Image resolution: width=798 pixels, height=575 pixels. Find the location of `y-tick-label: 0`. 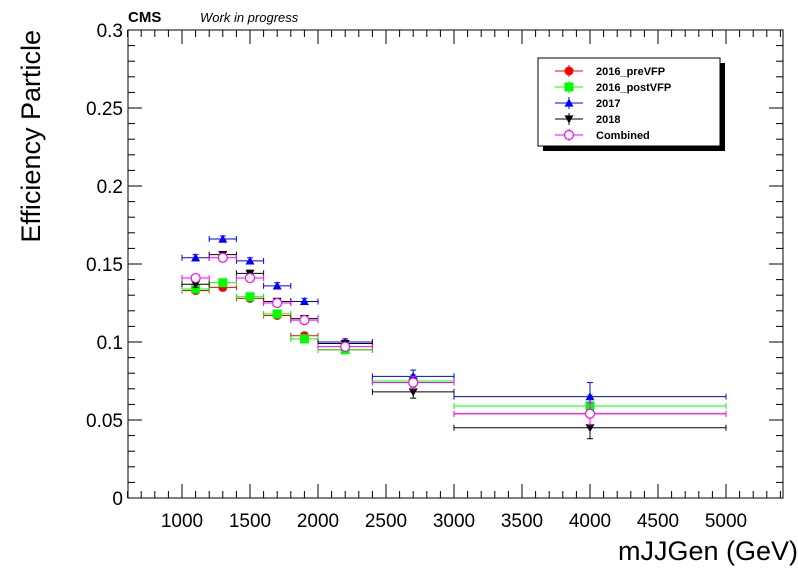

y-tick-label: 0 is located at coordinates (117, 499).